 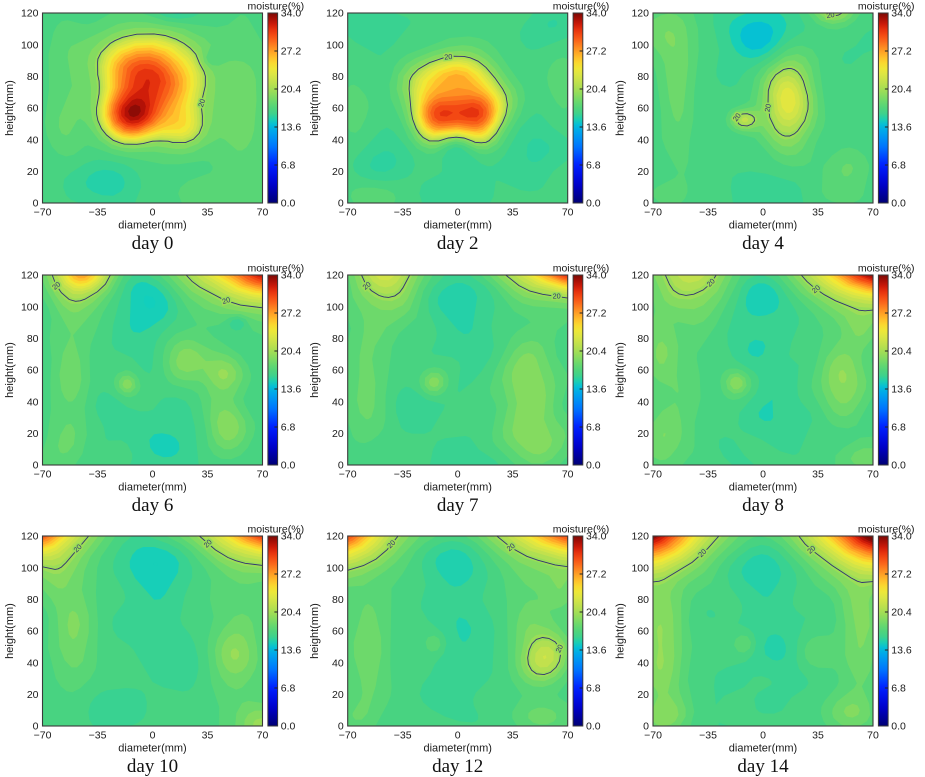 What do you see at coordinates (153, 505) in the screenshot?
I see `svg-text: day 6` at bounding box center [153, 505].